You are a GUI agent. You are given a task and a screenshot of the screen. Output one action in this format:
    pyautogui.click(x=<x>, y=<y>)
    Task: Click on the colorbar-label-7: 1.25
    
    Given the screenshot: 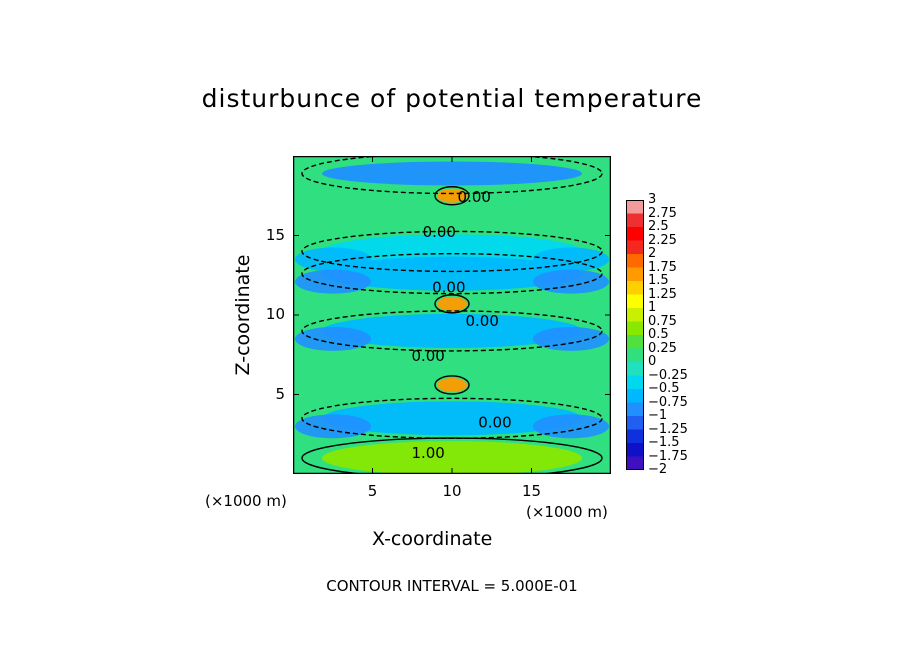 What is the action you would take?
    pyautogui.click(x=662, y=294)
    